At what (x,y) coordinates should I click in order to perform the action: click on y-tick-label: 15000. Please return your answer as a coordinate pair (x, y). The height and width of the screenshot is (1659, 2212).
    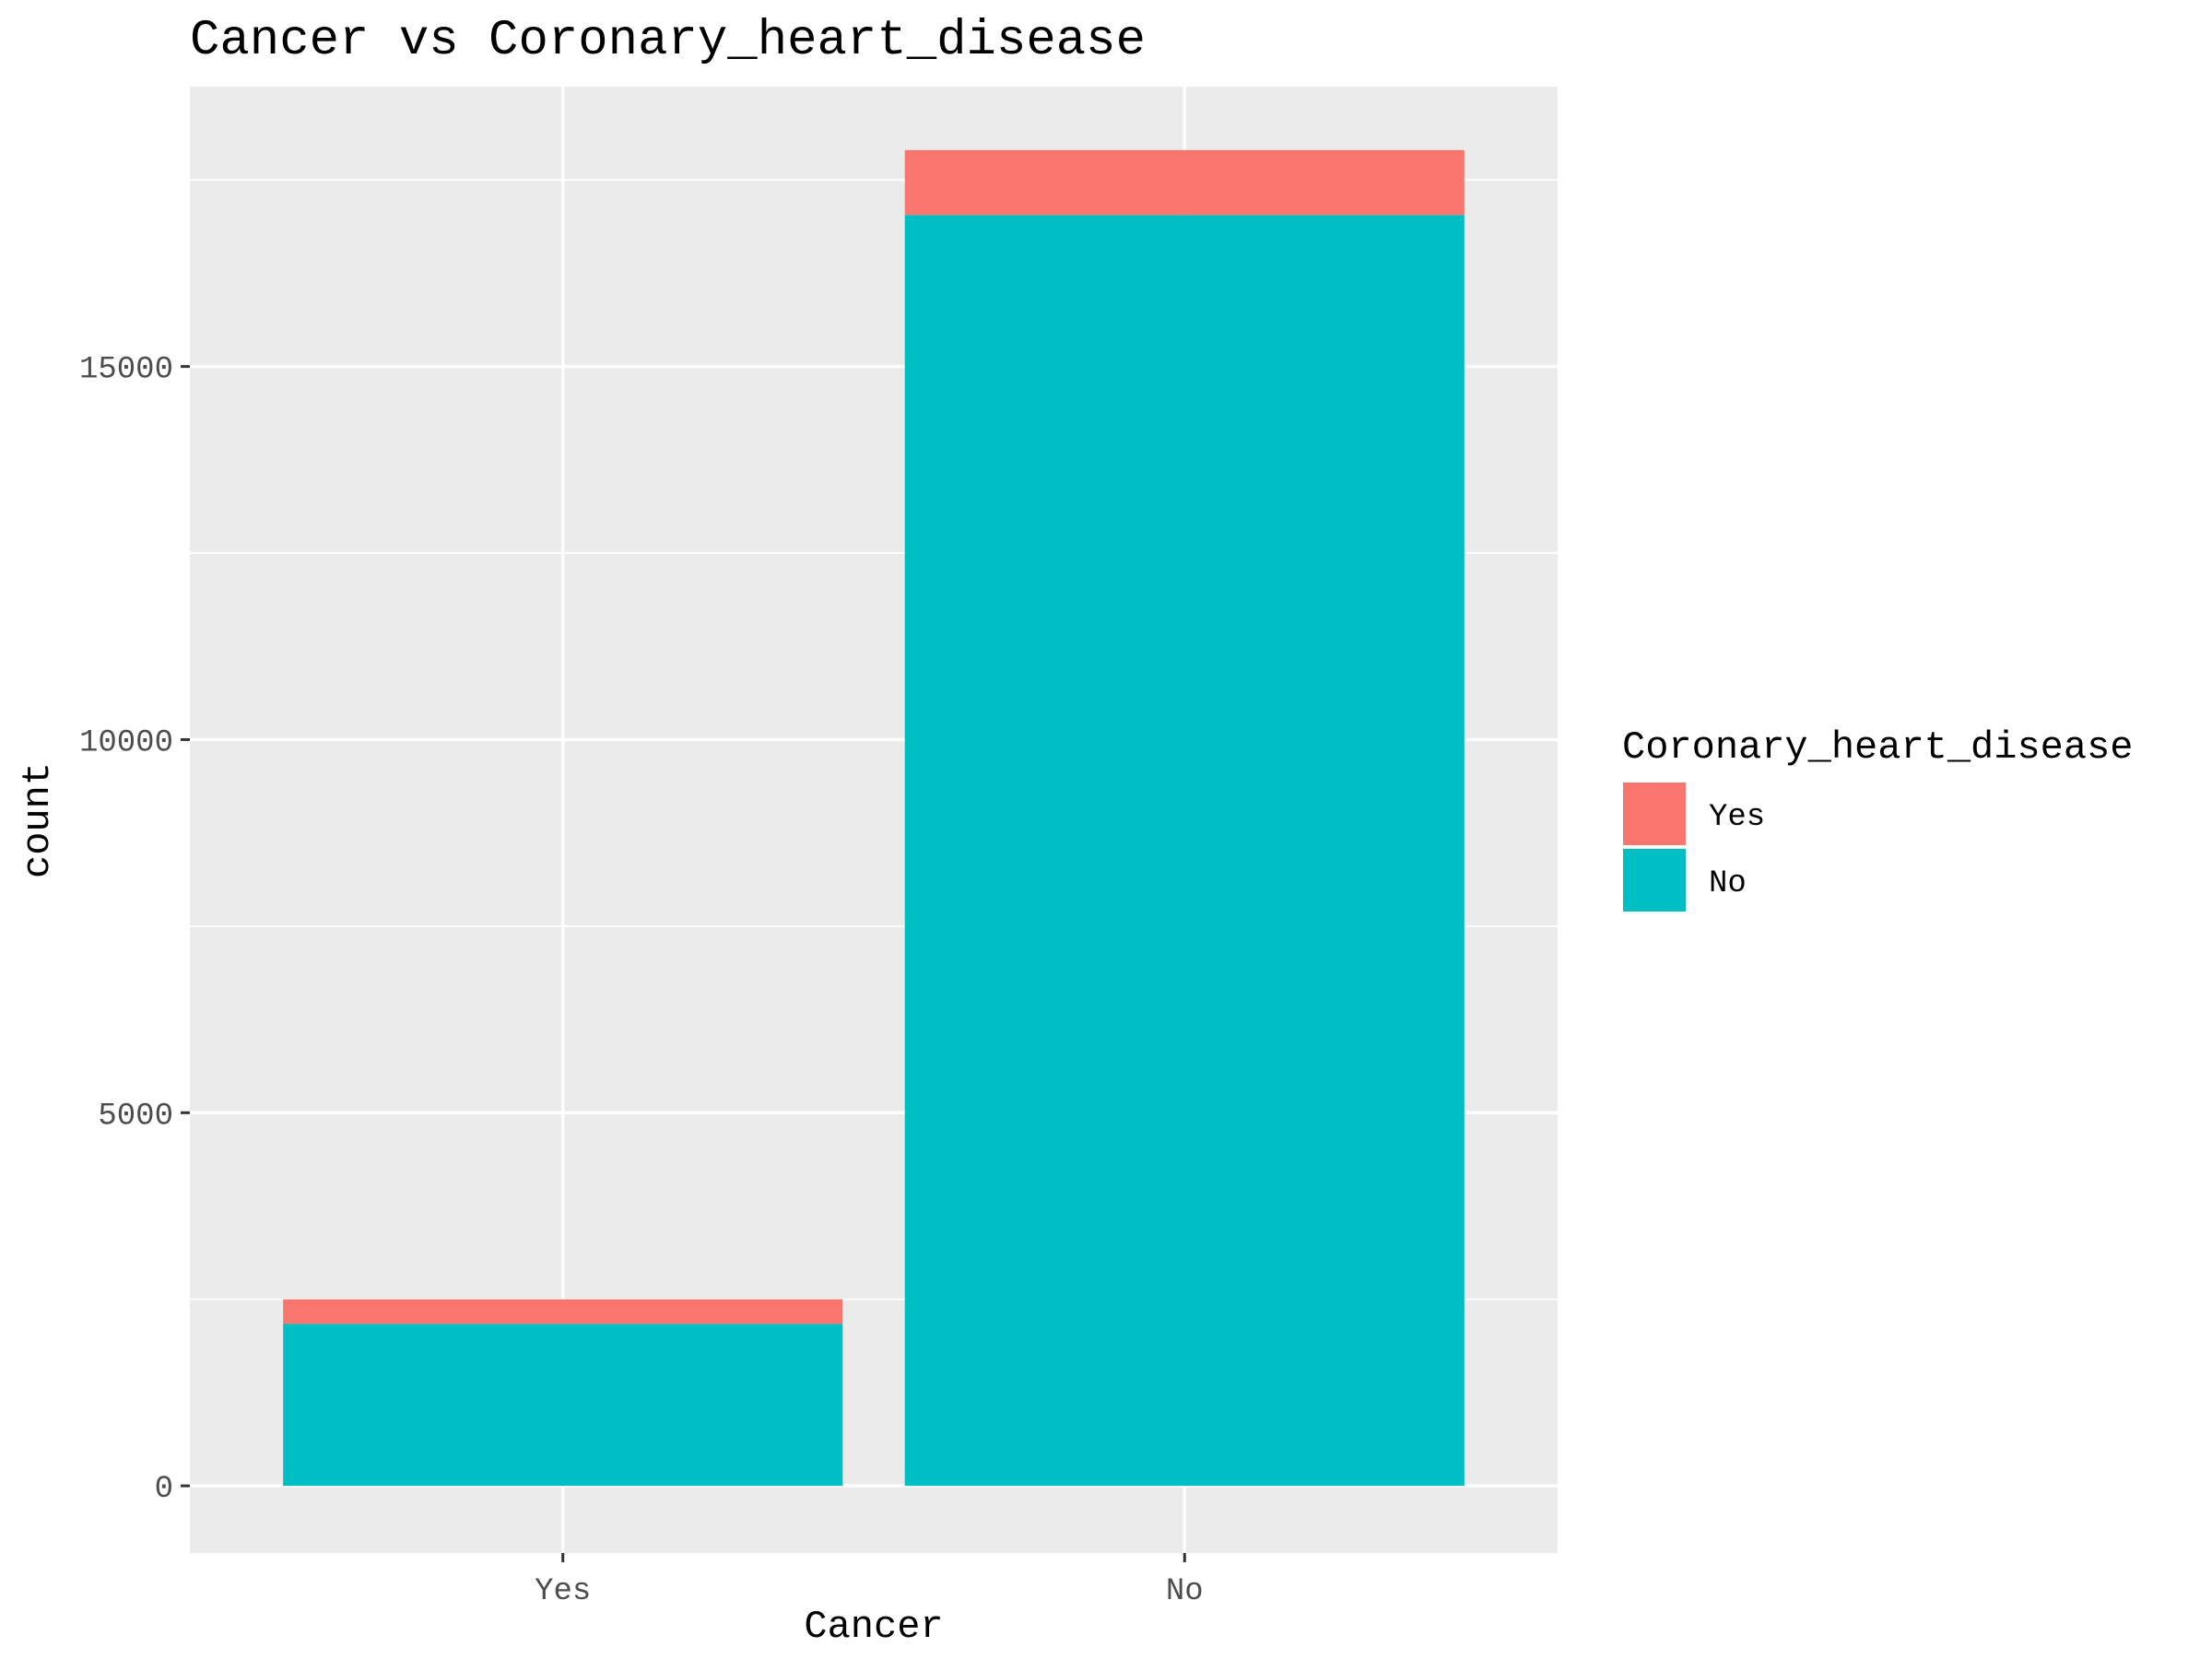
    Looking at the image, I should click on (126, 370).